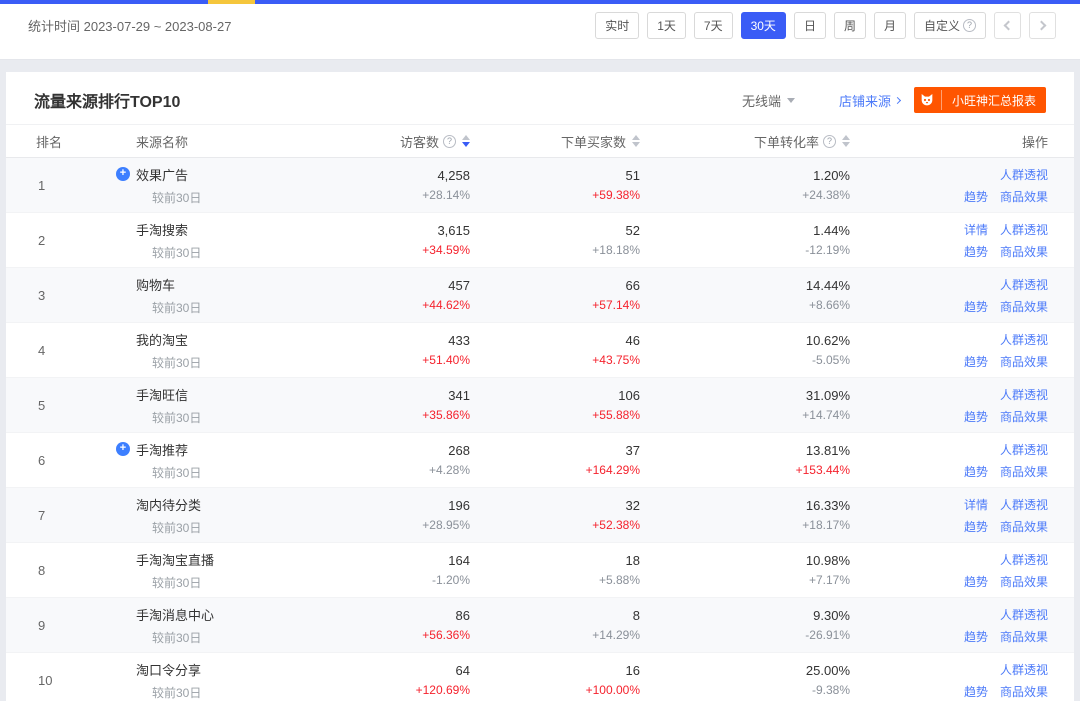  What do you see at coordinates (745, 515) in the screenshot?
I see `conversion-cell: 16.33% +18.17%` at bounding box center [745, 515].